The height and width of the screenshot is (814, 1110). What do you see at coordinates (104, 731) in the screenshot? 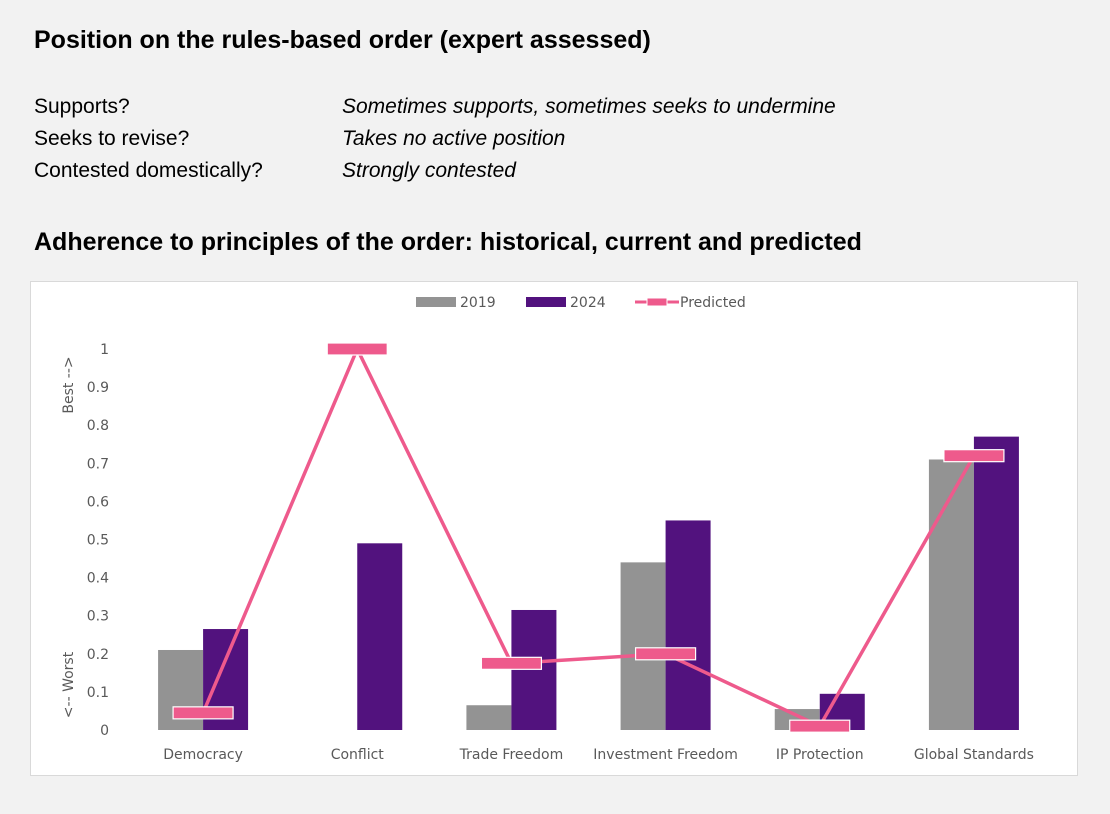
I see `y-tick-label: 0` at bounding box center [104, 731].